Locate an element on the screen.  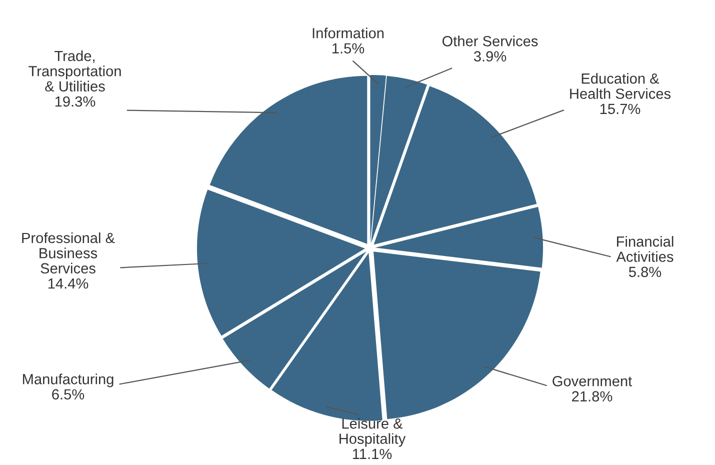
data-label: 11.1% is located at coordinates (372, 454).